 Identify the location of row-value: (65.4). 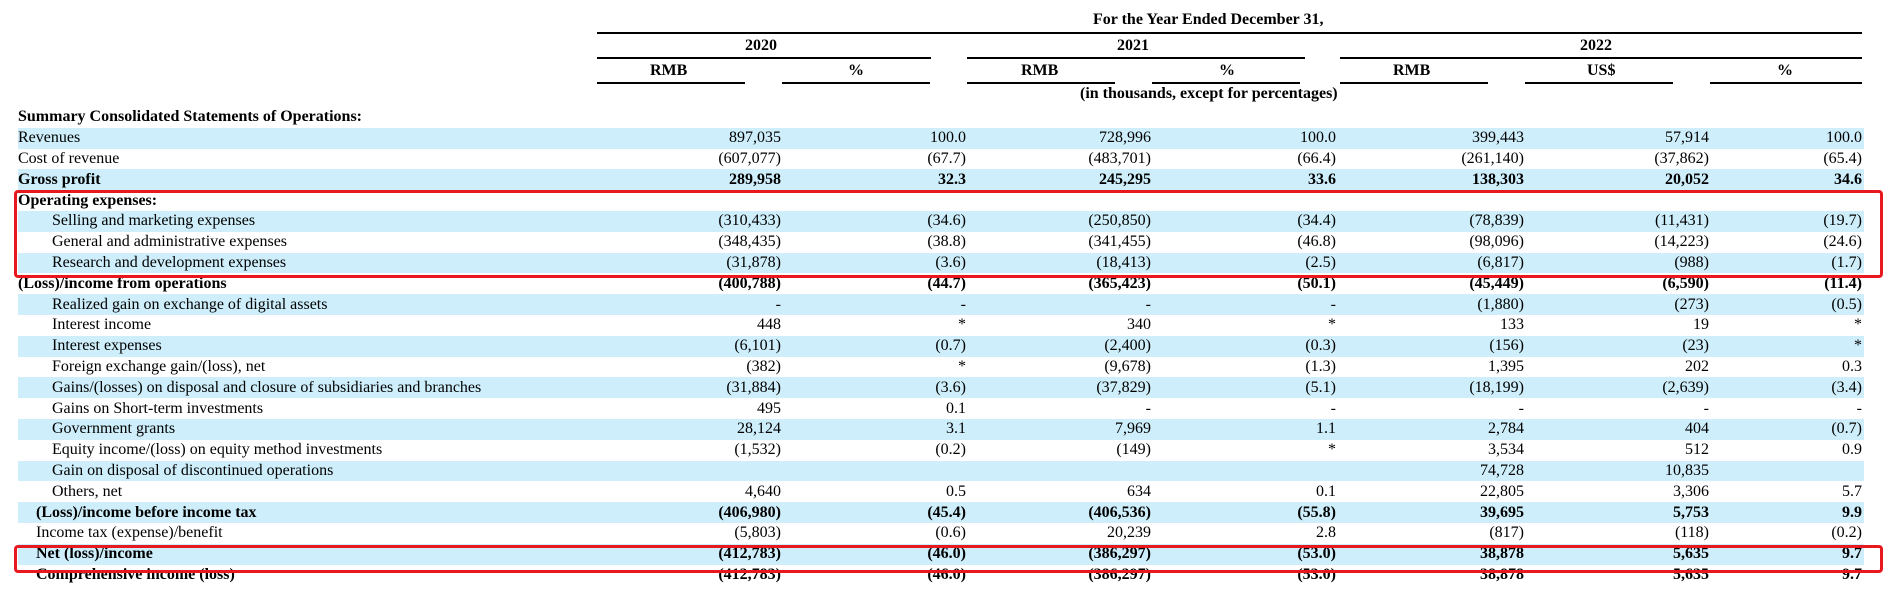
(1842, 158).